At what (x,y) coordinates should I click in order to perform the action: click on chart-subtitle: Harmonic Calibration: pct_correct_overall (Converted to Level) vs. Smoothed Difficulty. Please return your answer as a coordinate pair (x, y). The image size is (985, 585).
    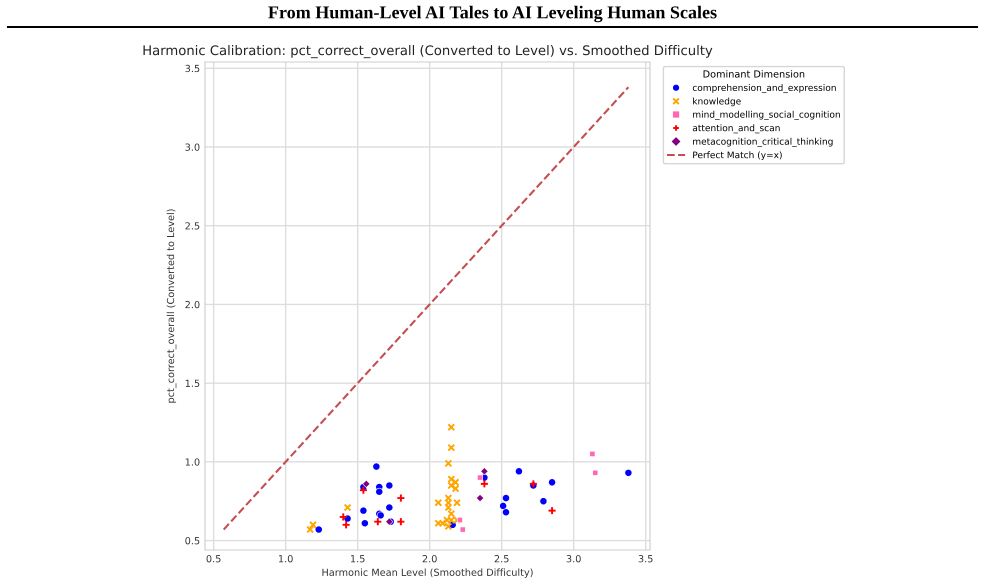
    Looking at the image, I should click on (427, 51).